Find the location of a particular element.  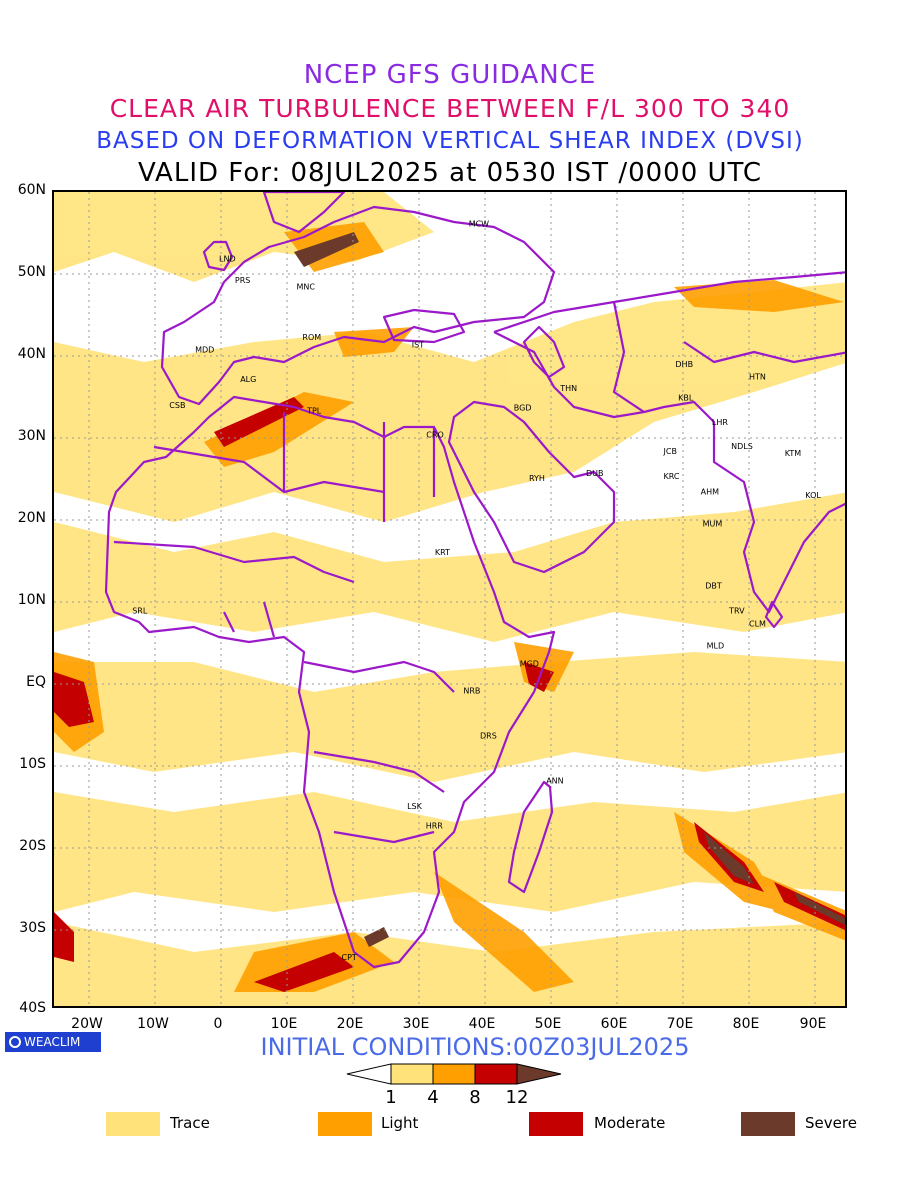

city-label-mld: MLD is located at coordinates (716, 645).